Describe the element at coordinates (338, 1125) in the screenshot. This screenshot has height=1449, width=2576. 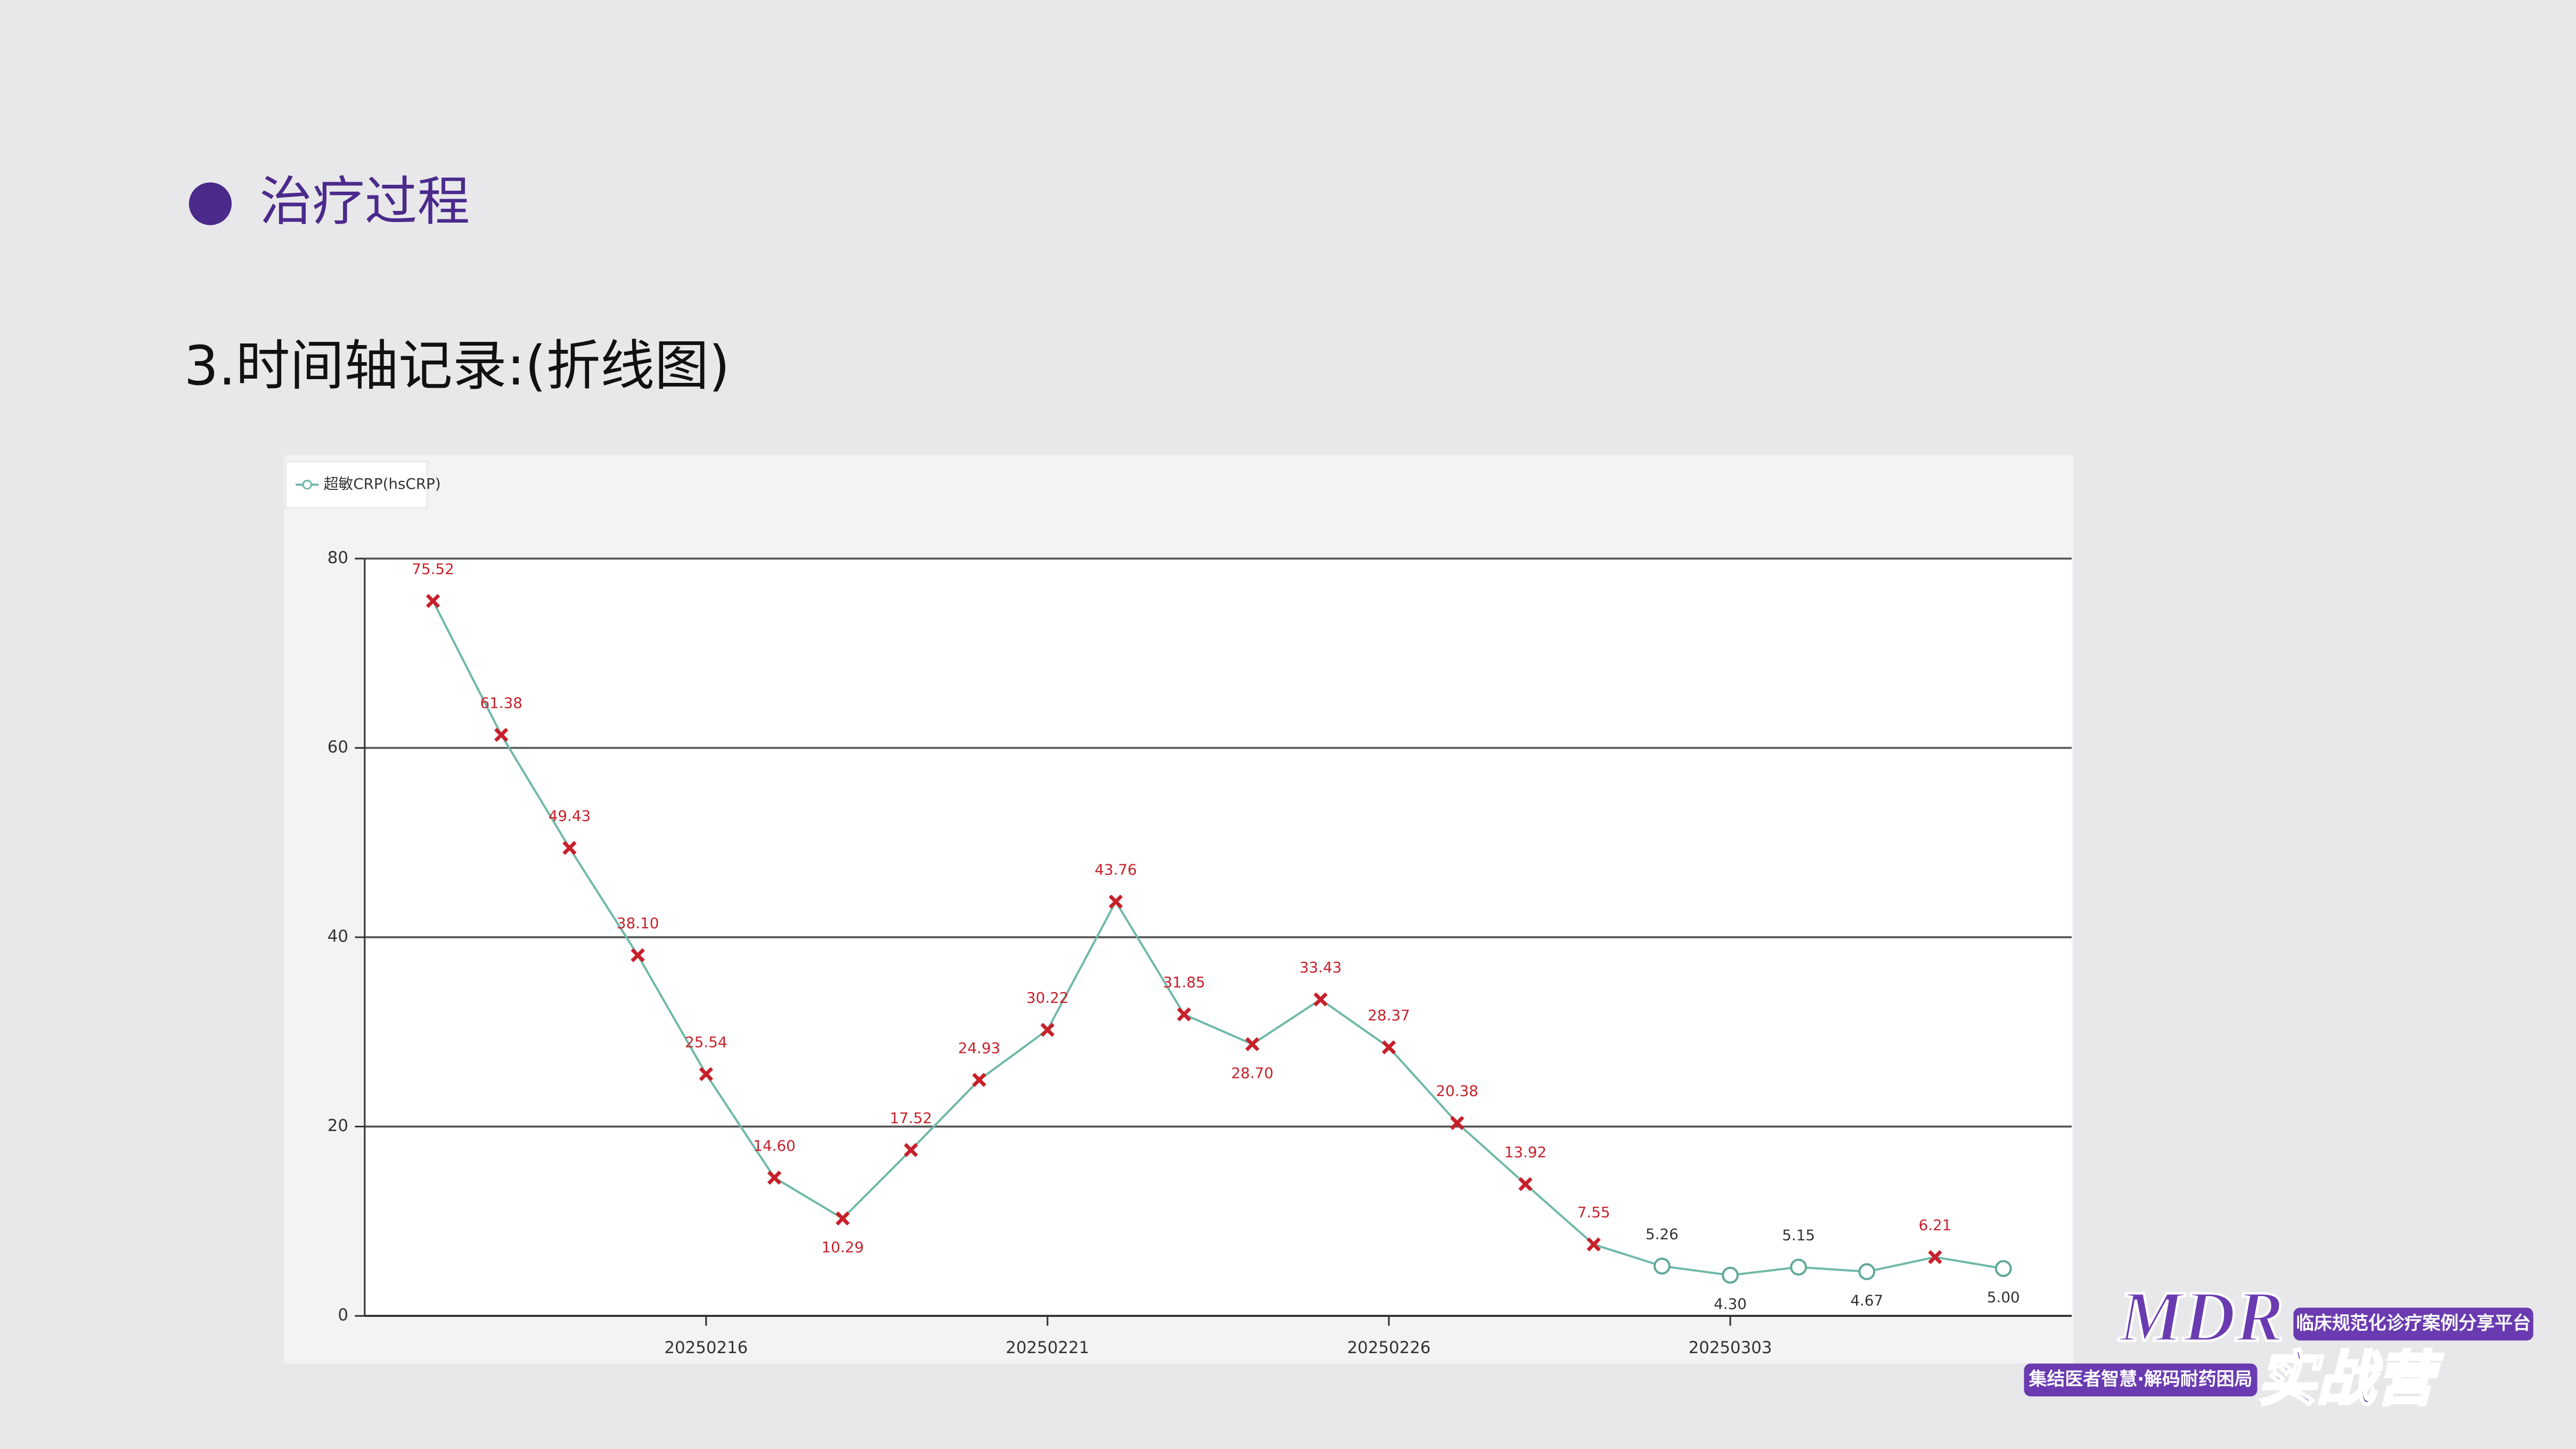
I see `y-tick-label: 20` at that location.